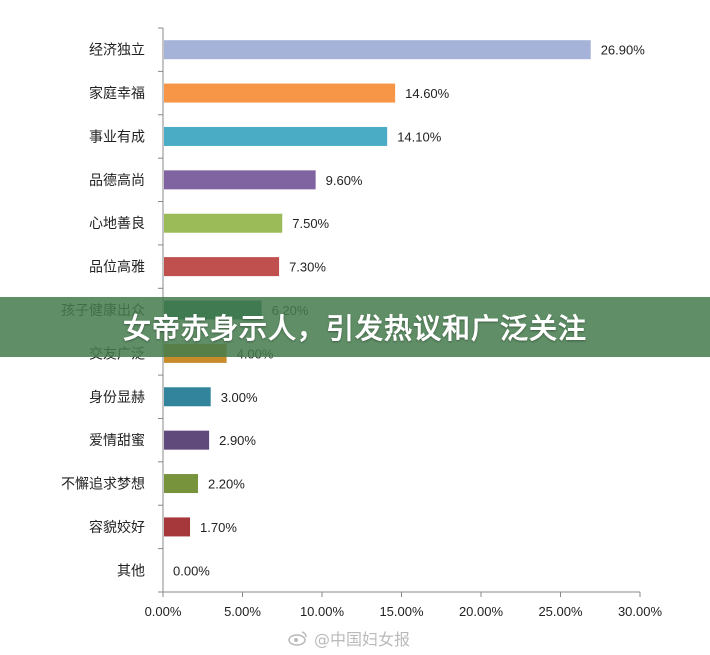 The height and width of the screenshot is (655, 710). What do you see at coordinates (117, 137) in the screenshot?
I see `category-label: 事业有成` at bounding box center [117, 137].